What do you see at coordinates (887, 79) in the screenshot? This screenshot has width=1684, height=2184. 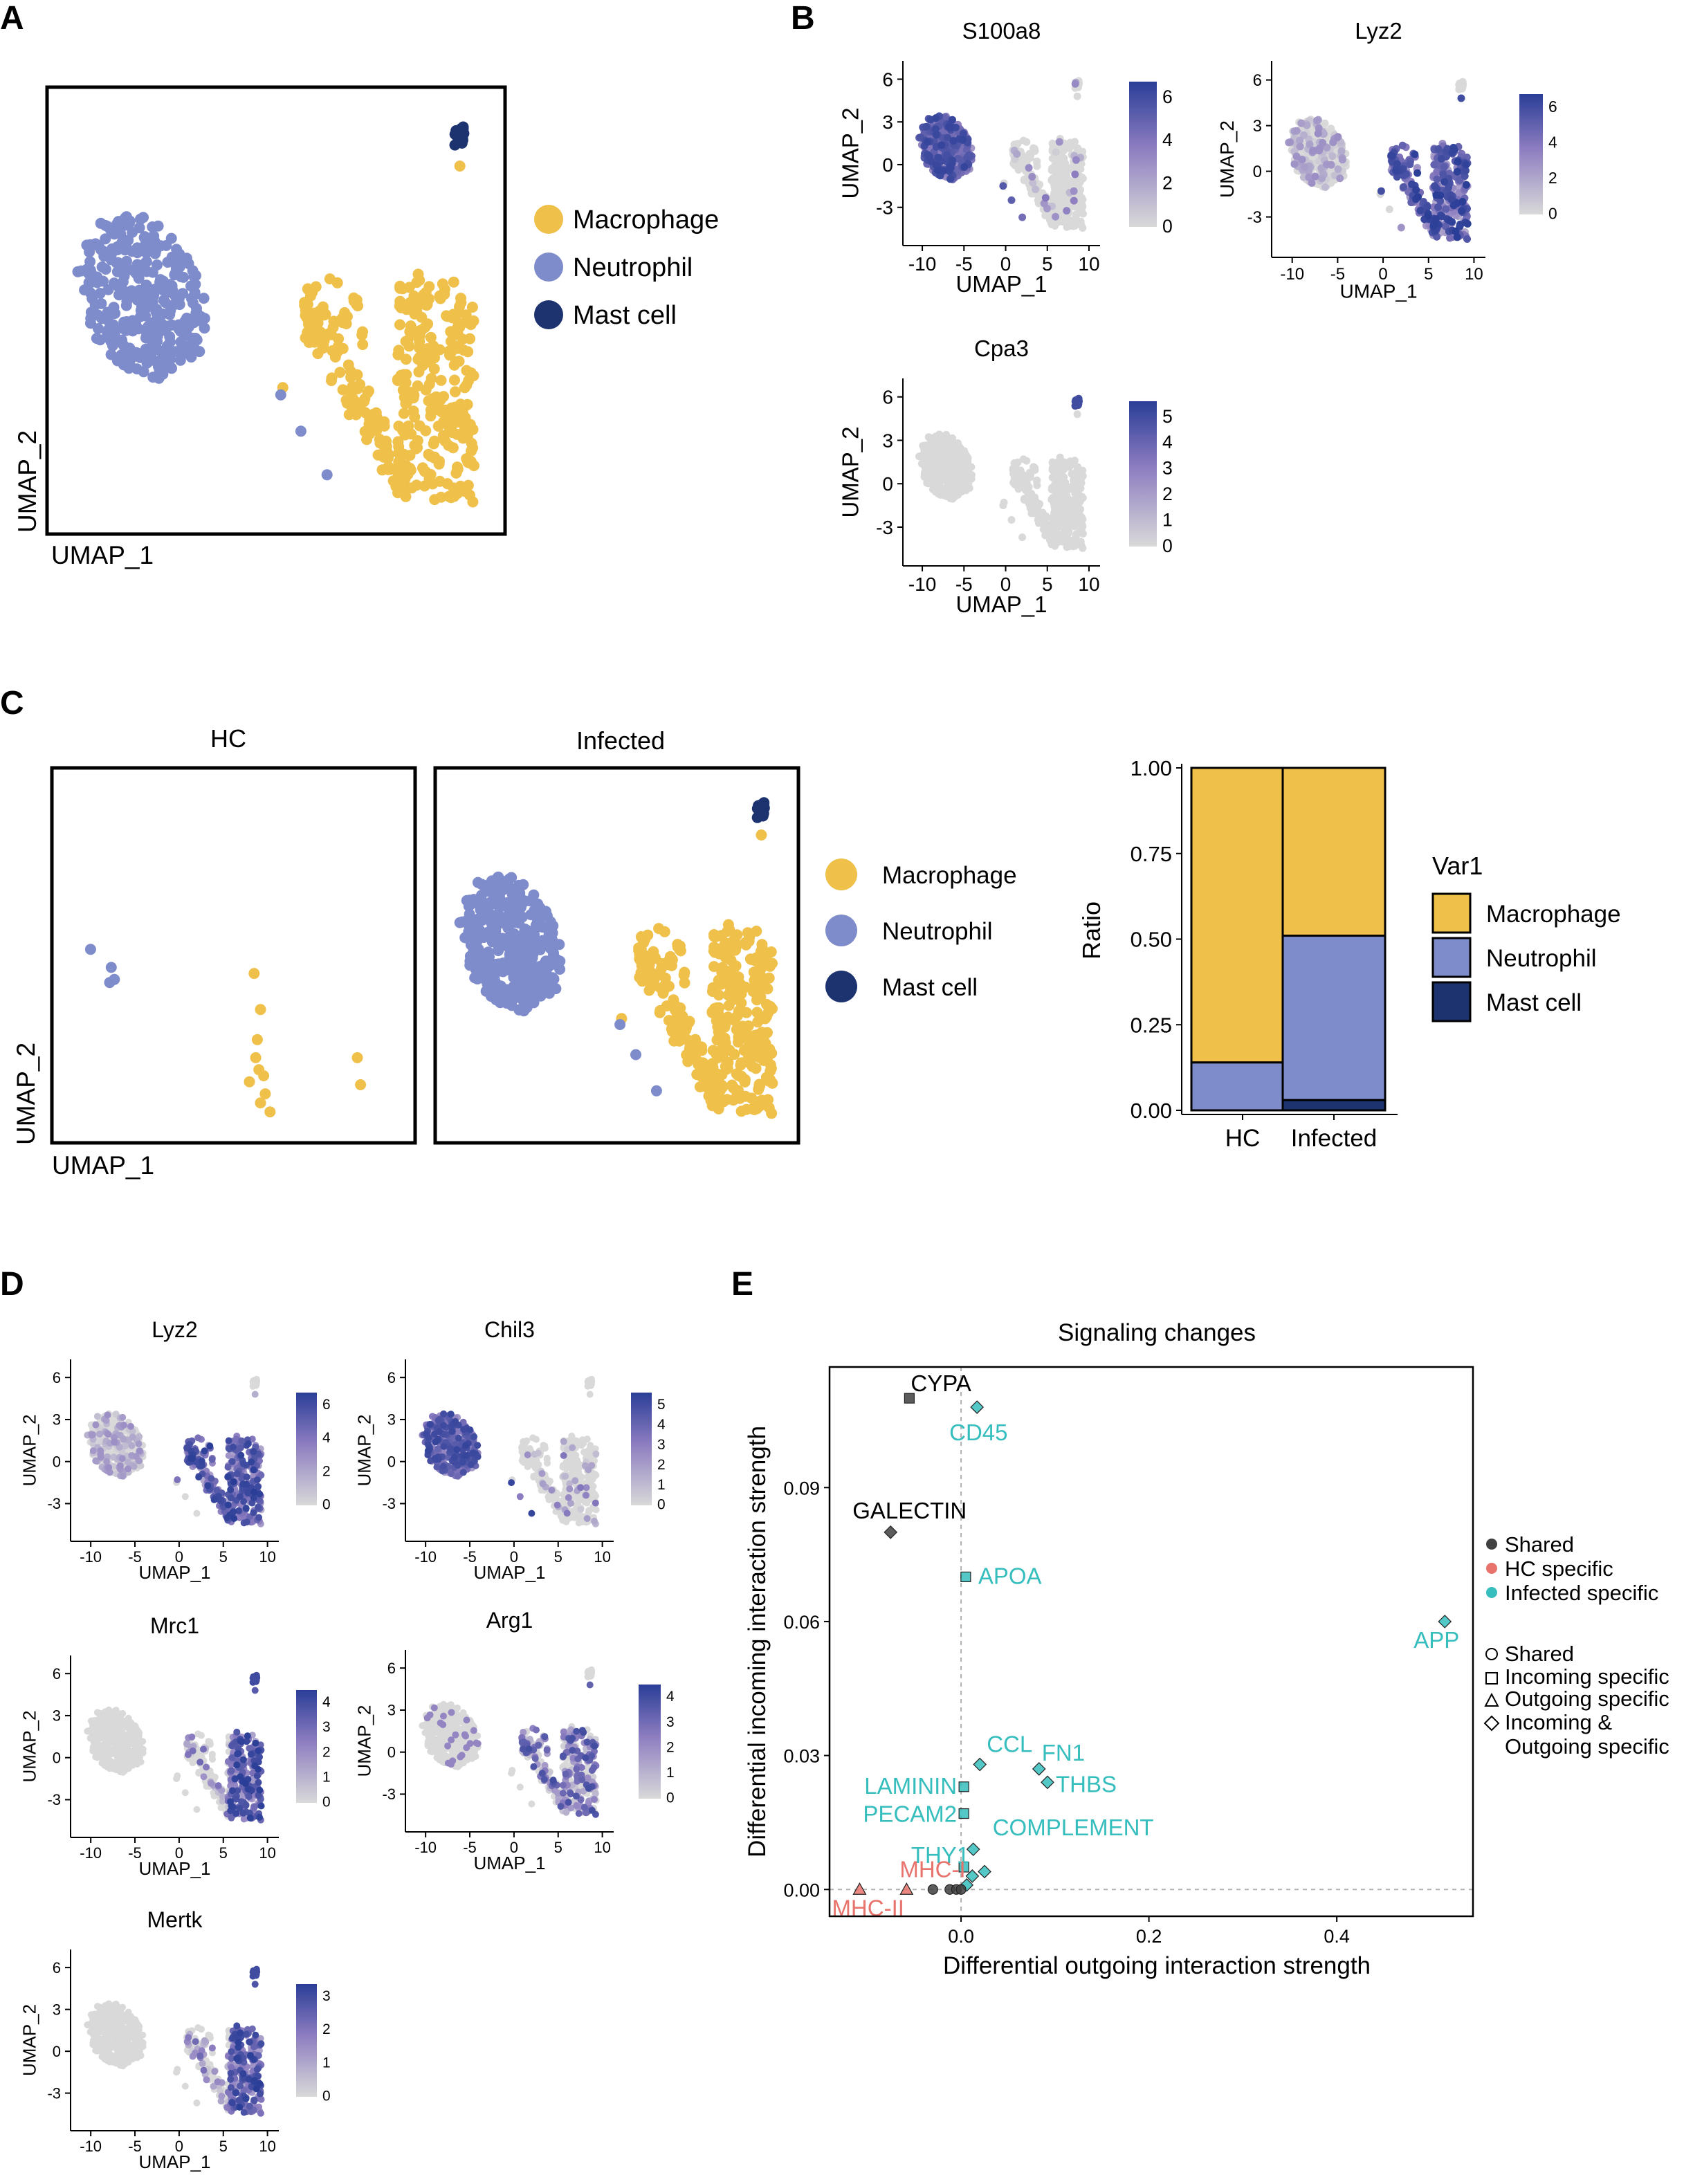 I see `y-tick-label: 6` at bounding box center [887, 79].